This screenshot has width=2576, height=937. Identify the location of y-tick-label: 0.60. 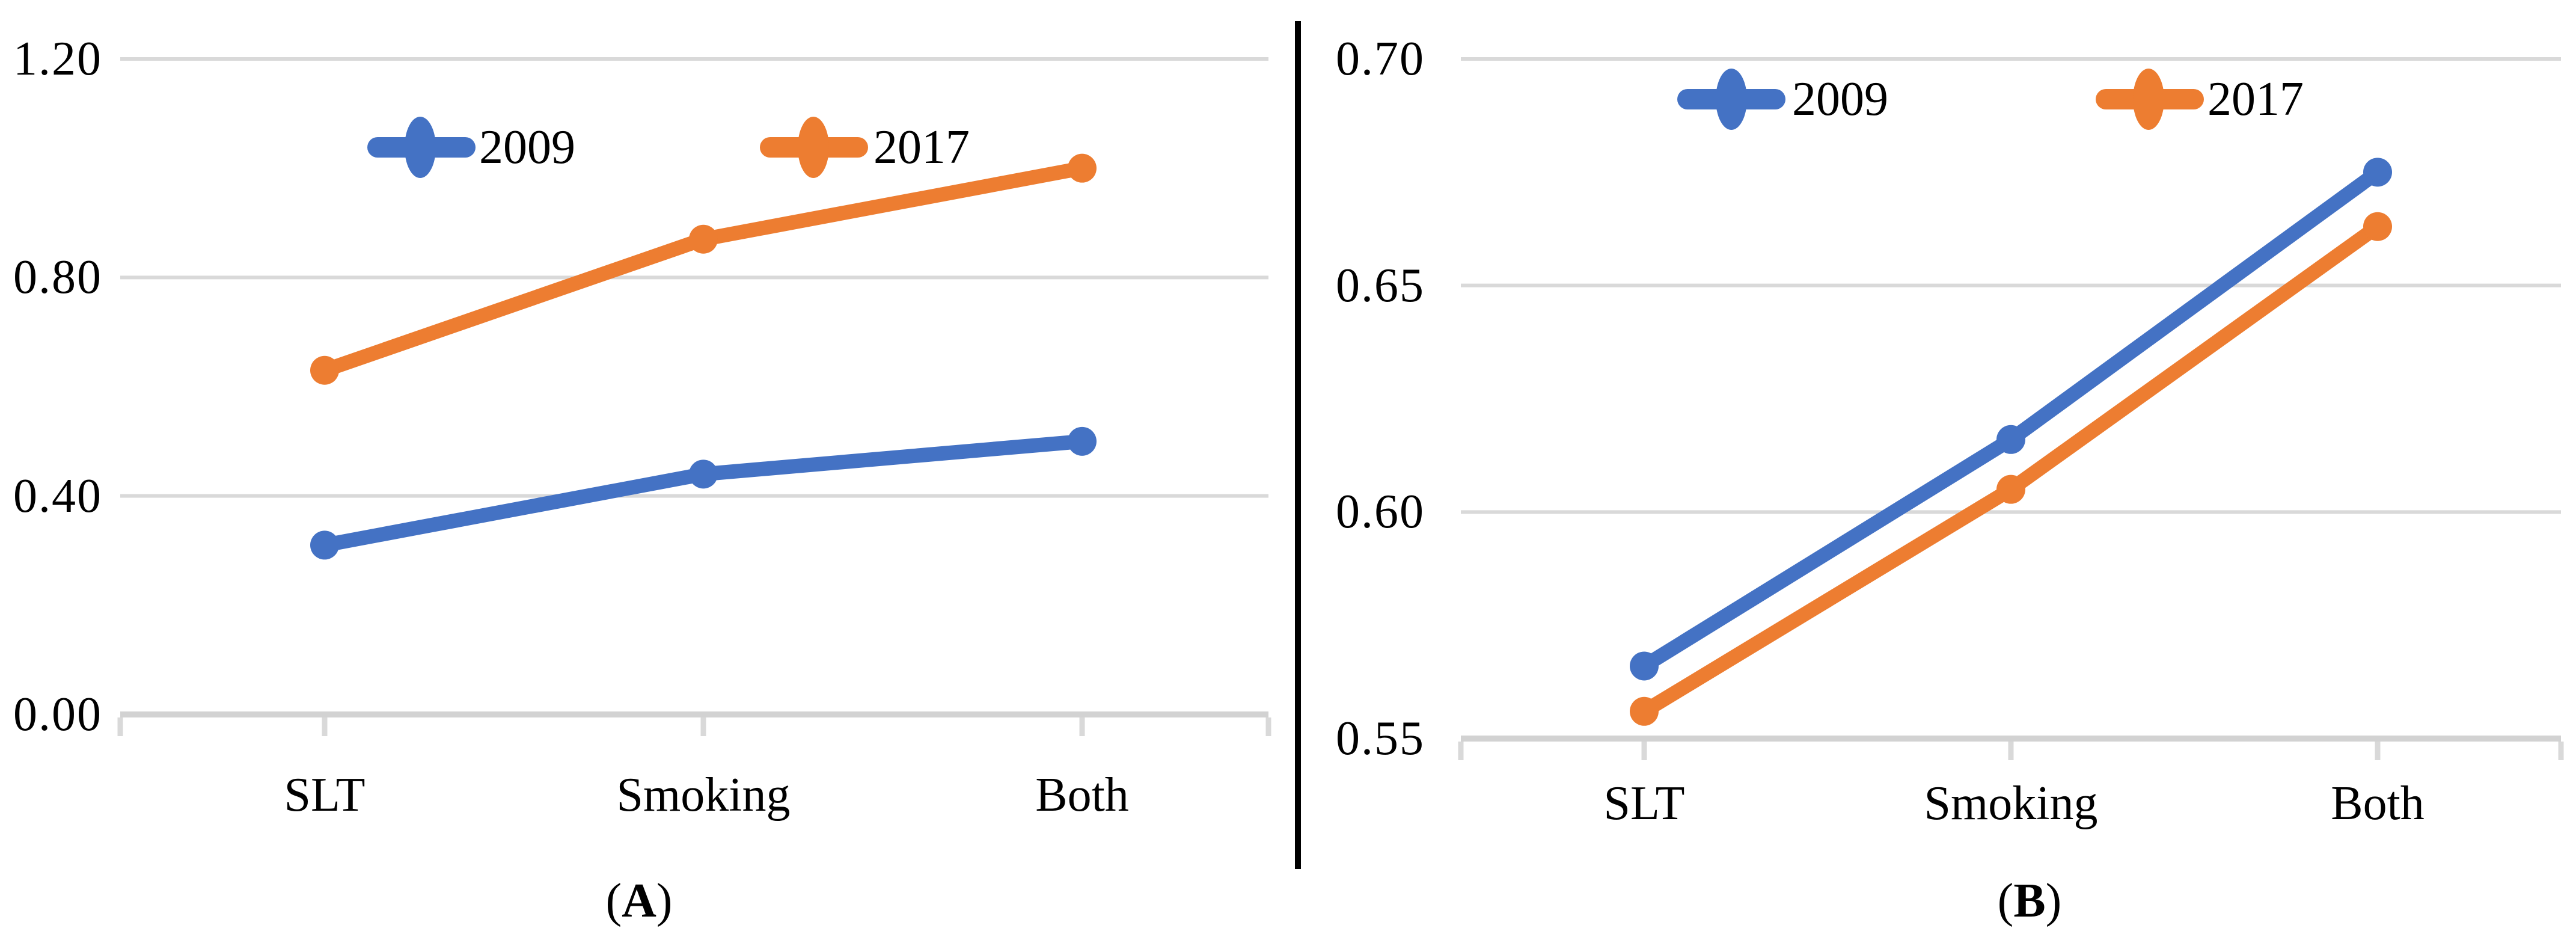
(1380, 511).